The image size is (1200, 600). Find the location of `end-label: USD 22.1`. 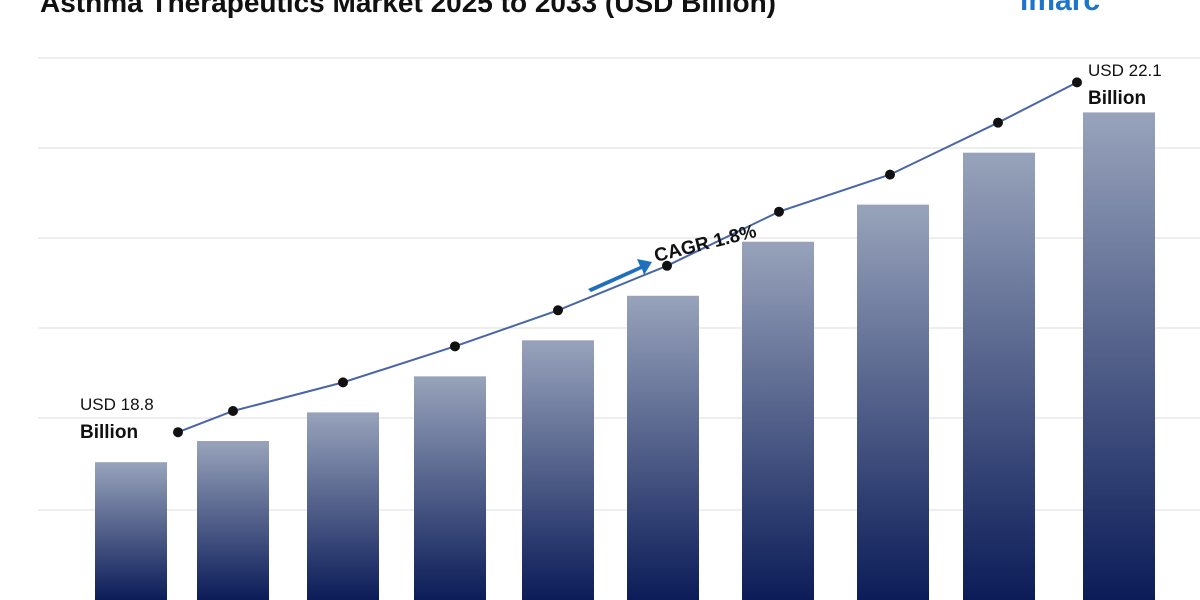

end-label: USD 22.1 is located at coordinates (1125, 70).